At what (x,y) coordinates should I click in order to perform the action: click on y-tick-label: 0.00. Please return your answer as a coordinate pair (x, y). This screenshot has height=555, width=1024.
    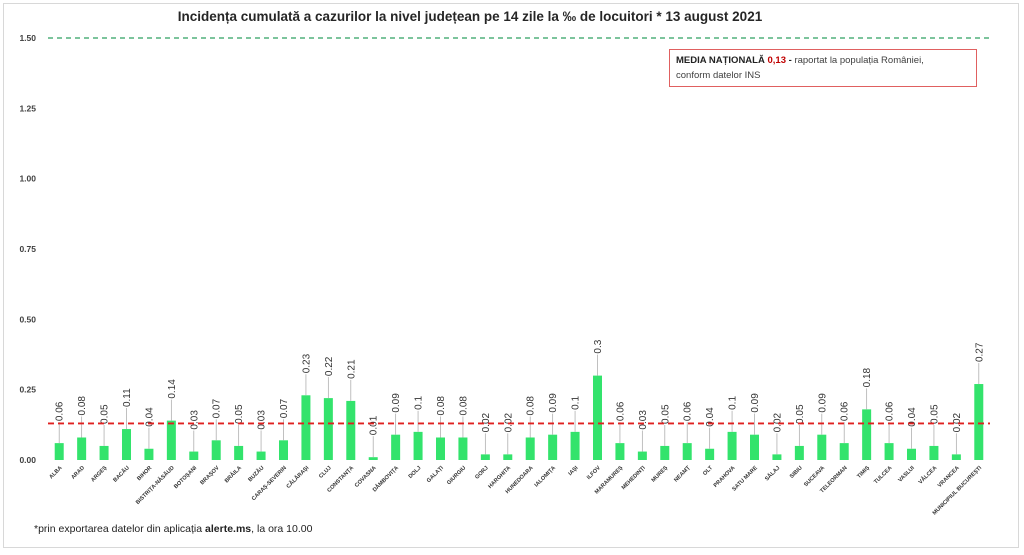
    Looking at the image, I should click on (27, 460).